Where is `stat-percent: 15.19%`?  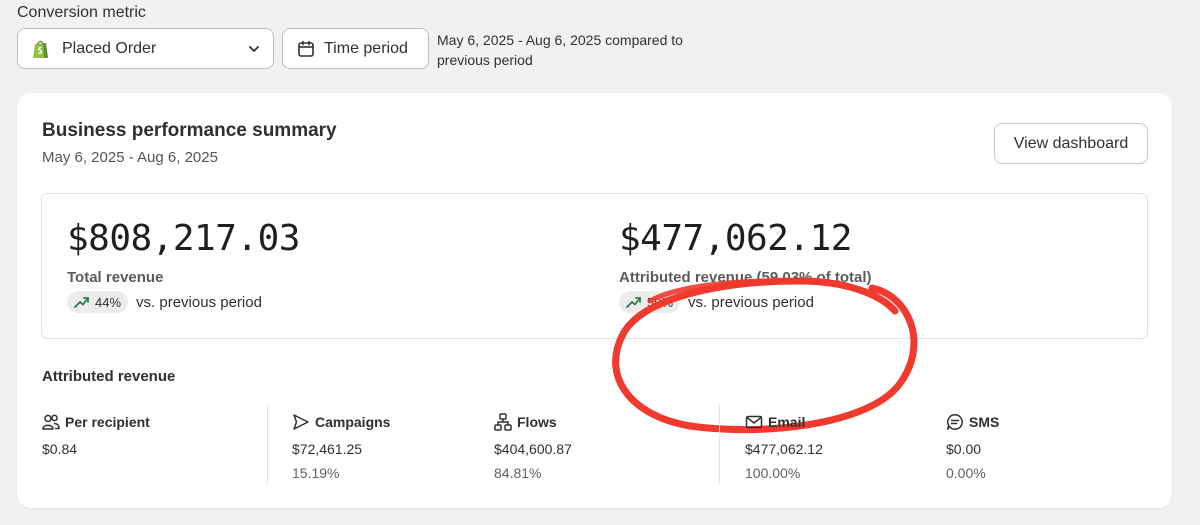 stat-percent: 15.19% is located at coordinates (316, 473).